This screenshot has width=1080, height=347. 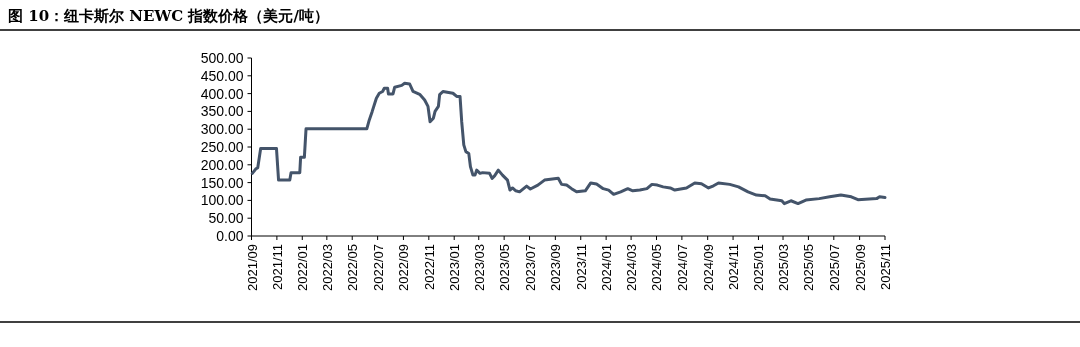 I want to click on y-tick-label: 350.00, so click(x=222, y=111).